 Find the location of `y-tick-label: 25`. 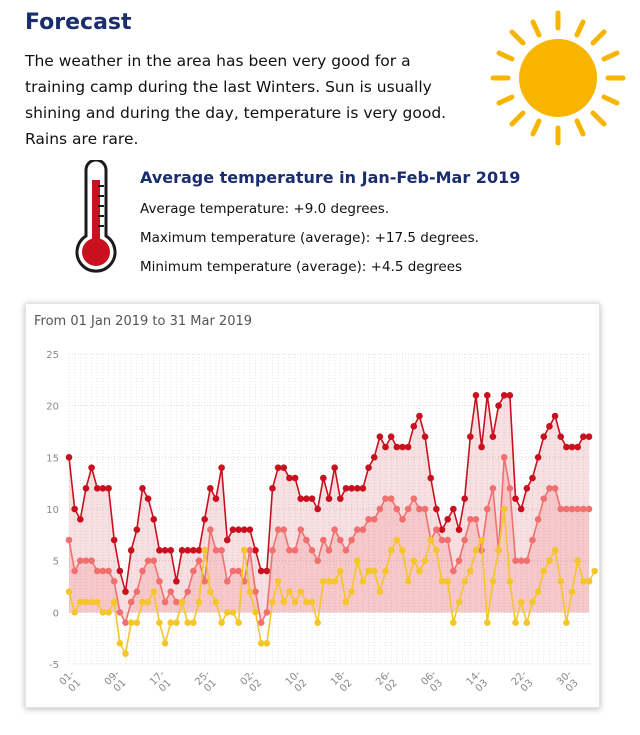

y-tick-label: 25 is located at coordinates (52, 355).